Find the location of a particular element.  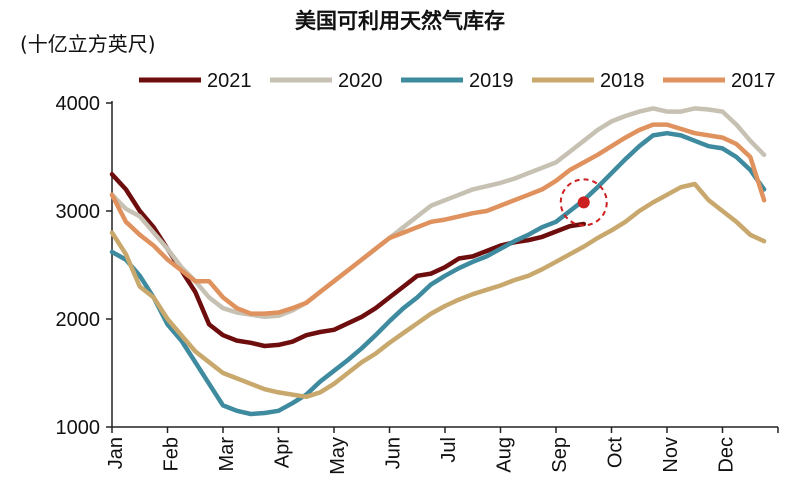

legend-item-2020: 2020 is located at coordinates (326, 81).